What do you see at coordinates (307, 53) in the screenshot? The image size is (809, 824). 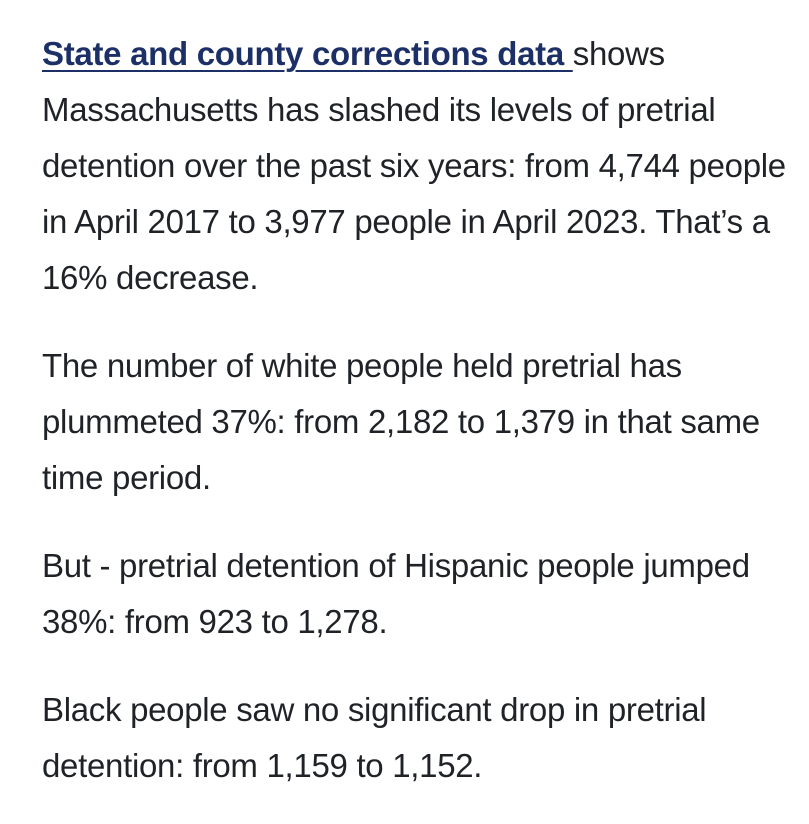 I see `corrections-data-link: State and county corrections data` at bounding box center [307, 53].